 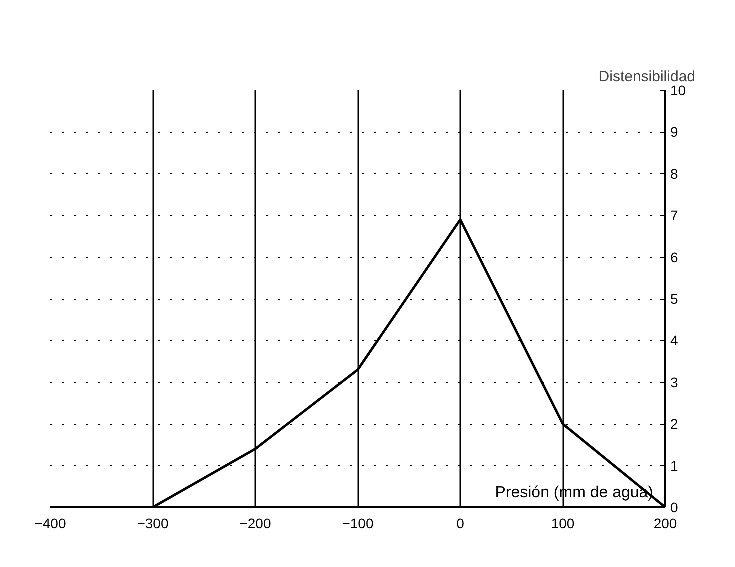 What do you see at coordinates (674, 340) in the screenshot?
I see `y-tick-label: 4` at bounding box center [674, 340].